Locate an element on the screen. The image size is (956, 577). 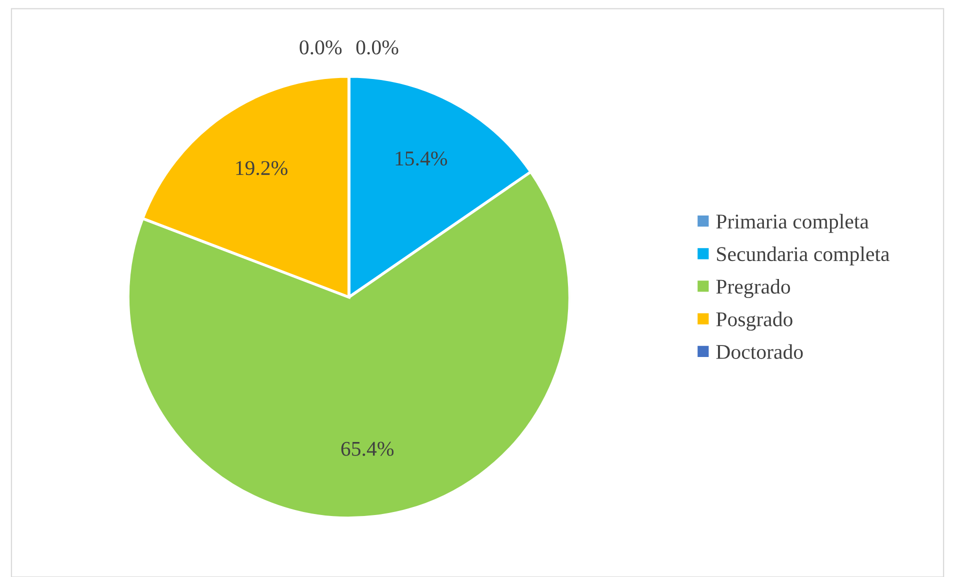
legend-label: Posgrado is located at coordinates (754, 321).